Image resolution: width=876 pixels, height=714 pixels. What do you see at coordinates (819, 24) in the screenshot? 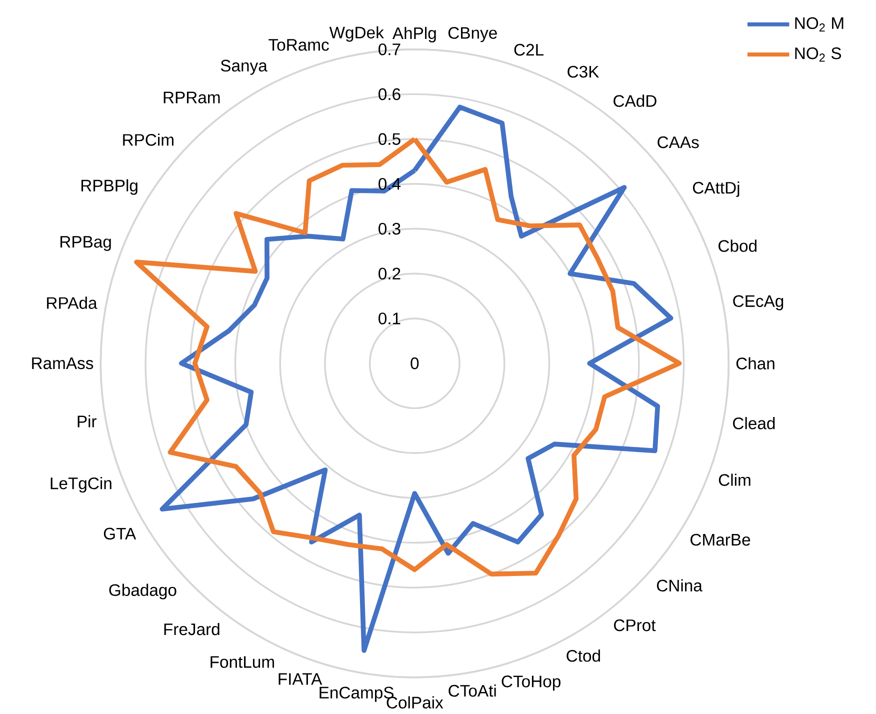
I see `legend-label: NO$_{2}$ M` at bounding box center [819, 24].